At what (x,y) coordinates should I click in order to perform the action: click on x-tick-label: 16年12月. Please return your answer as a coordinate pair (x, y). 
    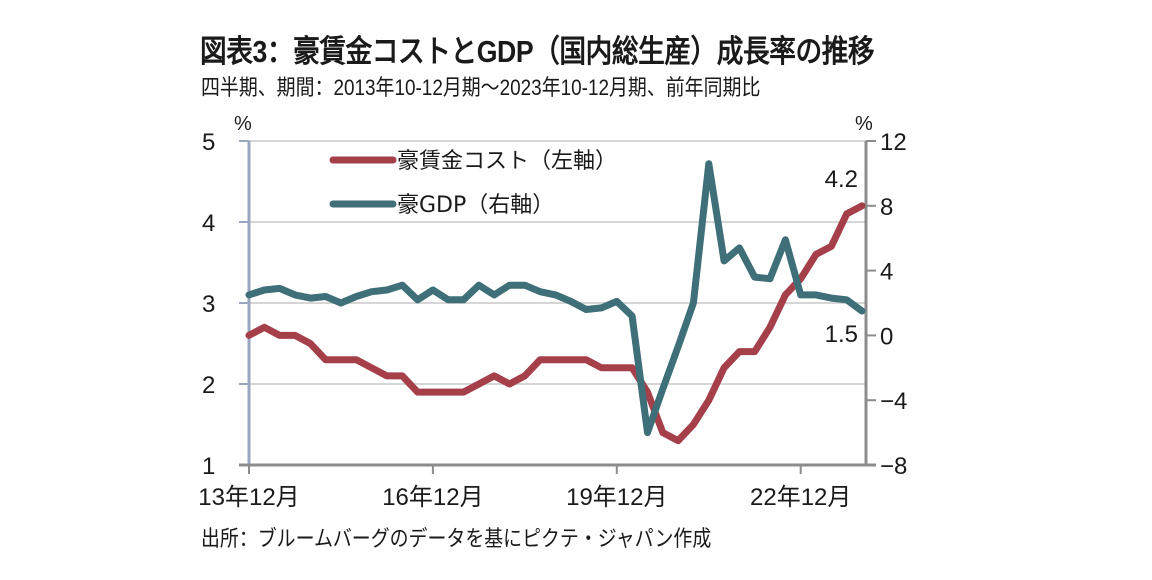
    Looking at the image, I should click on (432, 497).